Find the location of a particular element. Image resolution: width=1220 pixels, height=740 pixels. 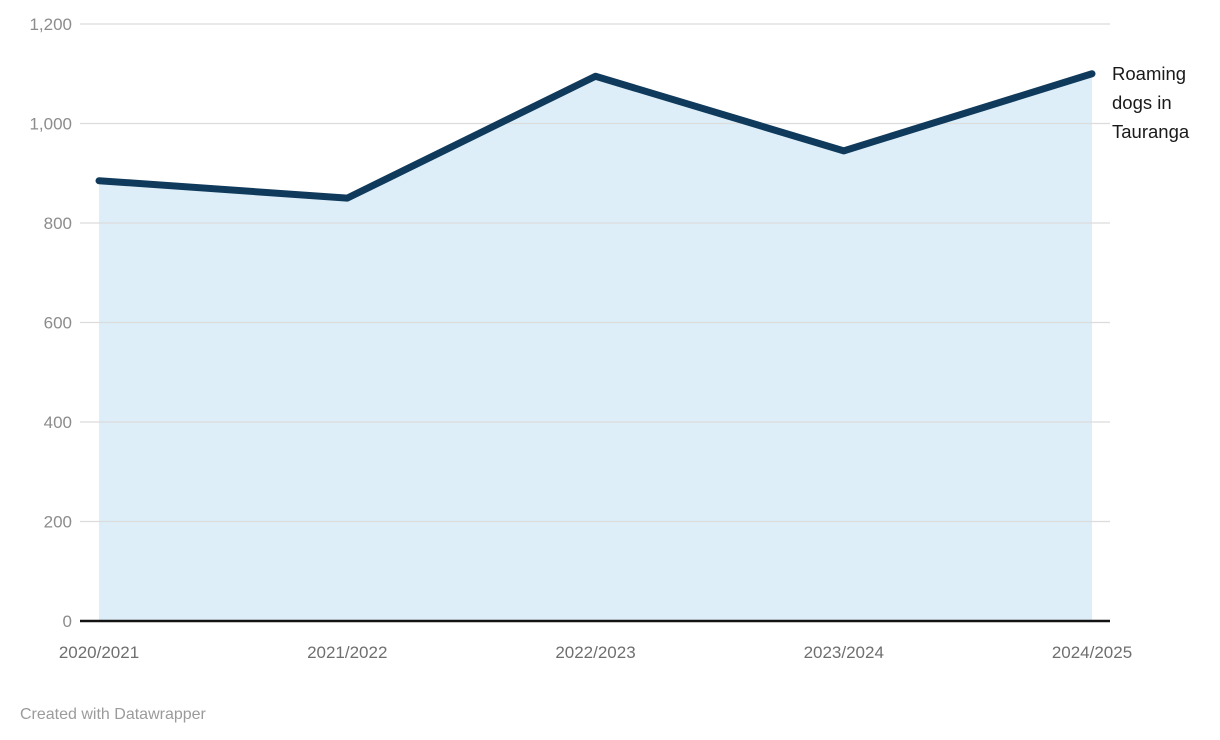

x-tick-label: 2023/2024 is located at coordinates (844, 652).